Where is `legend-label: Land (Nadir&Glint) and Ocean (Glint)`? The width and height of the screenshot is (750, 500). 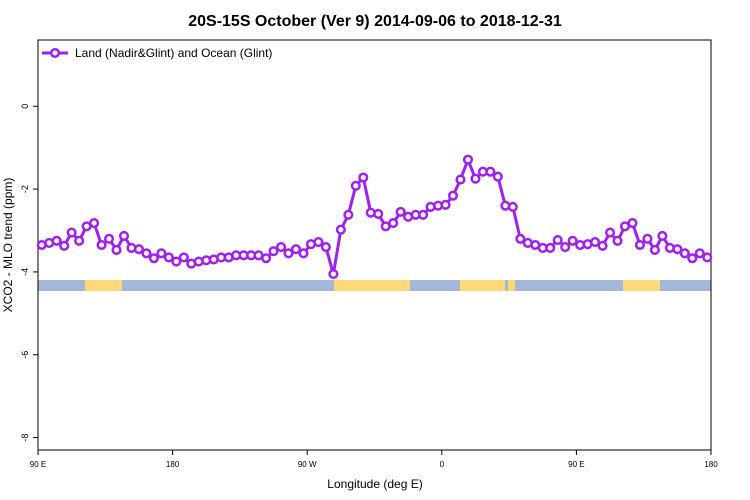 legend-label: Land (Nadir&Glint) and Ocean (Glint) is located at coordinates (173, 53).